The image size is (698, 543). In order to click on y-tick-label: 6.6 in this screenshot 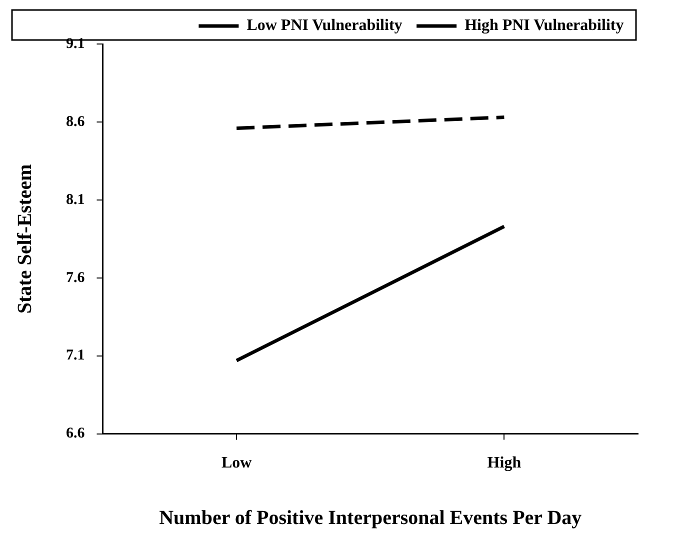, I will do `click(76, 434)`.